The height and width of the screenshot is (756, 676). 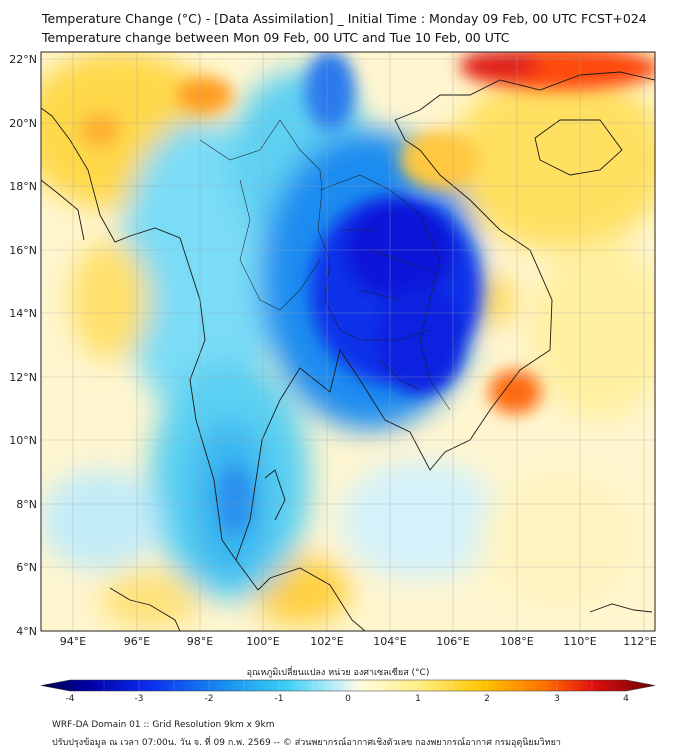 I want to click on lat-label: 20°N, so click(x=23, y=123).